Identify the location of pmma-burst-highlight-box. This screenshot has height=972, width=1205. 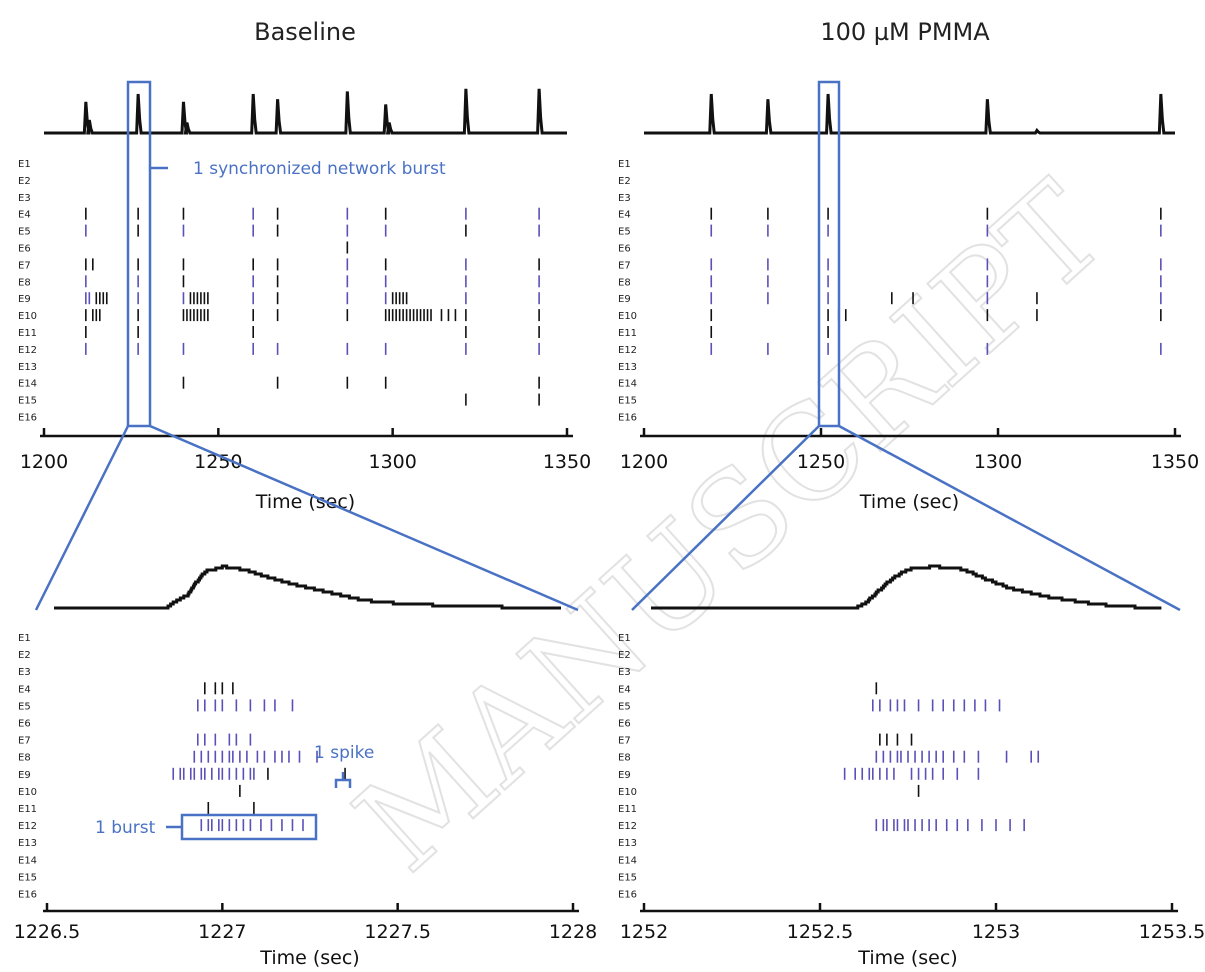
(829, 254).